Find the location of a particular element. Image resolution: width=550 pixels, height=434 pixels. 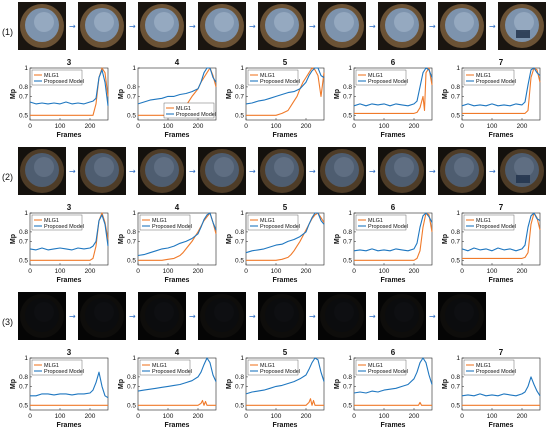

row-label-1: (1) is located at coordinates (7, 32).